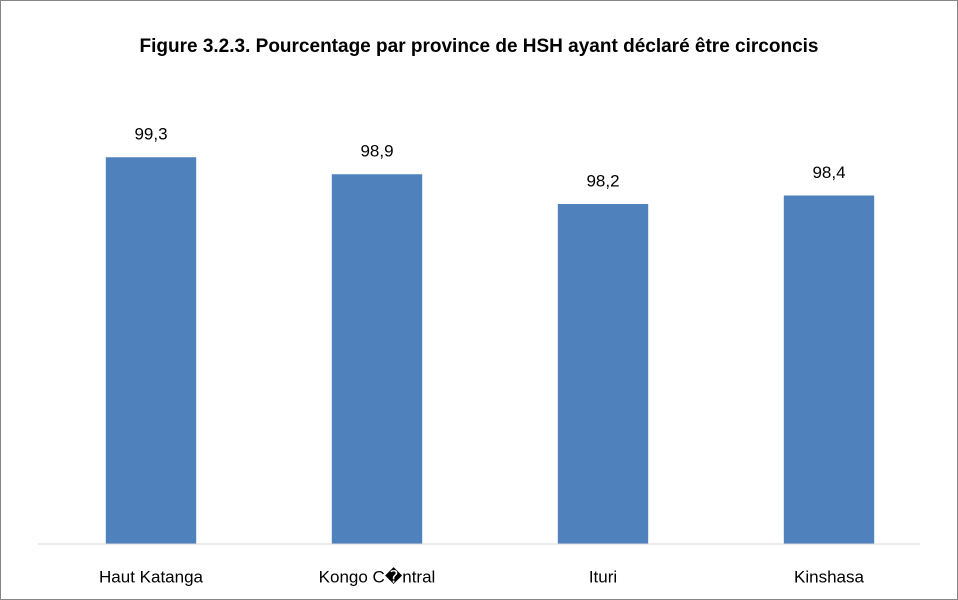 The width and height of the screenshot is (958, 600). I want to click on x-tick-label: Kinshasa, so click(829, 576).